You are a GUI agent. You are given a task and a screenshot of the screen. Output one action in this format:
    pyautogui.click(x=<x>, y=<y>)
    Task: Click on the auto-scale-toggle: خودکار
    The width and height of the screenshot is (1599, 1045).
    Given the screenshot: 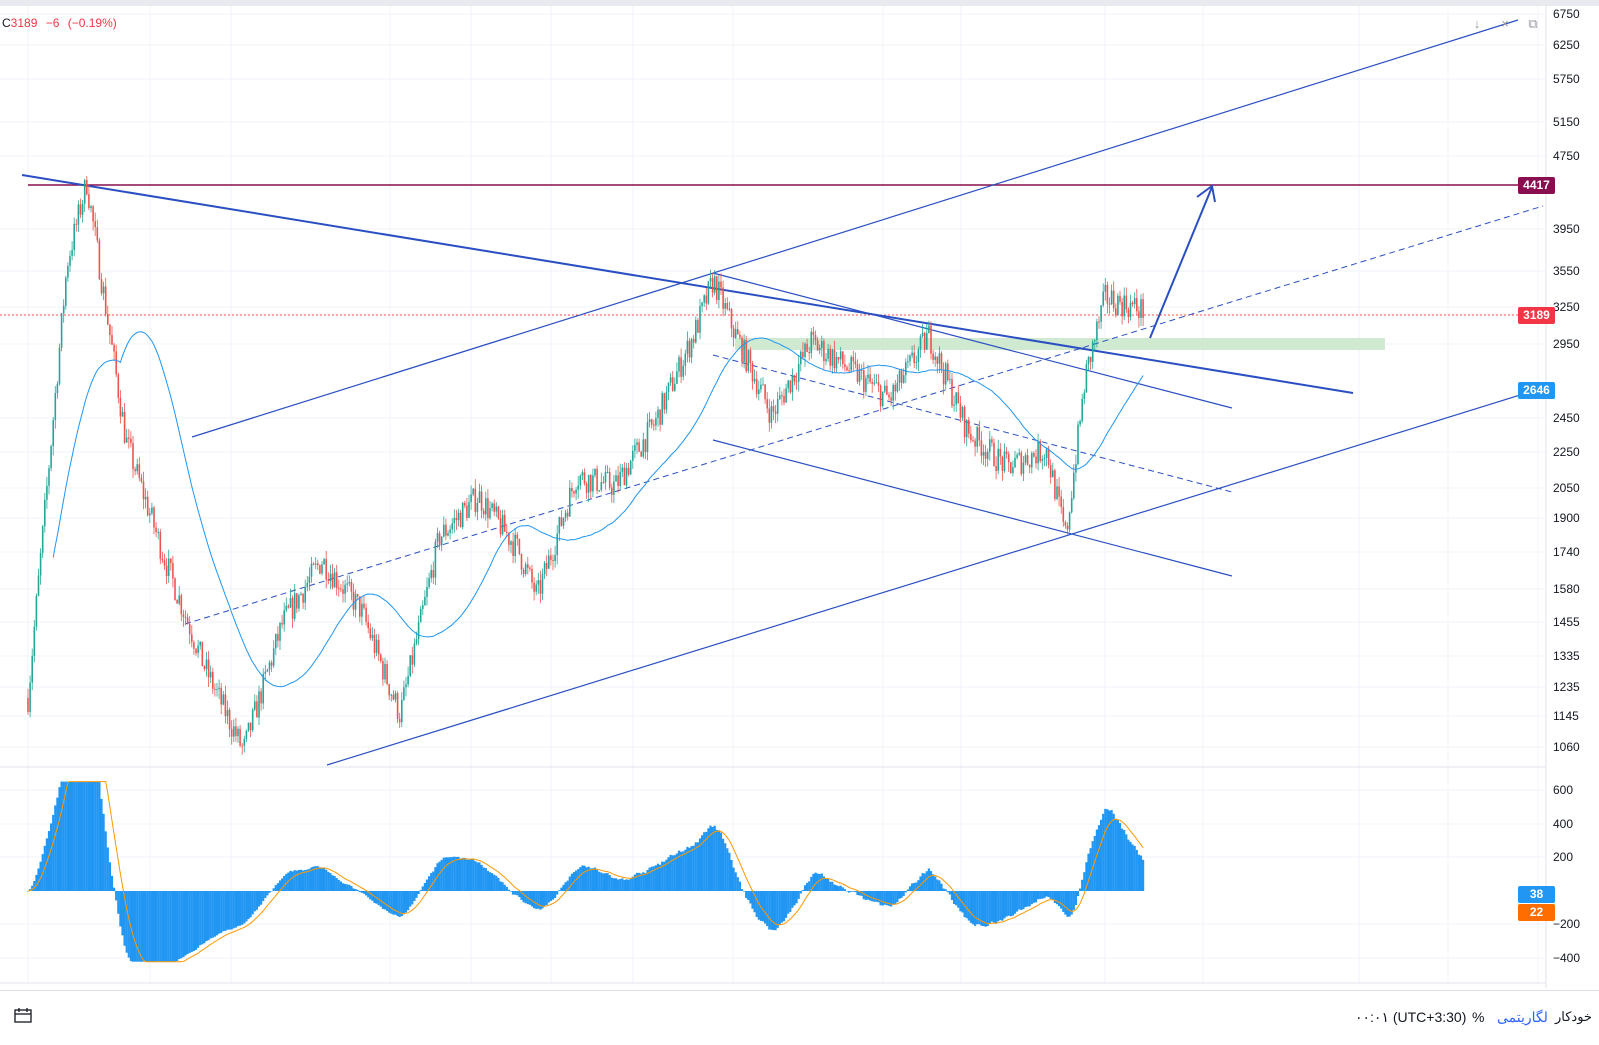 What is the action you would take?
    pyautogui.click(x=1573, y=1016)
    